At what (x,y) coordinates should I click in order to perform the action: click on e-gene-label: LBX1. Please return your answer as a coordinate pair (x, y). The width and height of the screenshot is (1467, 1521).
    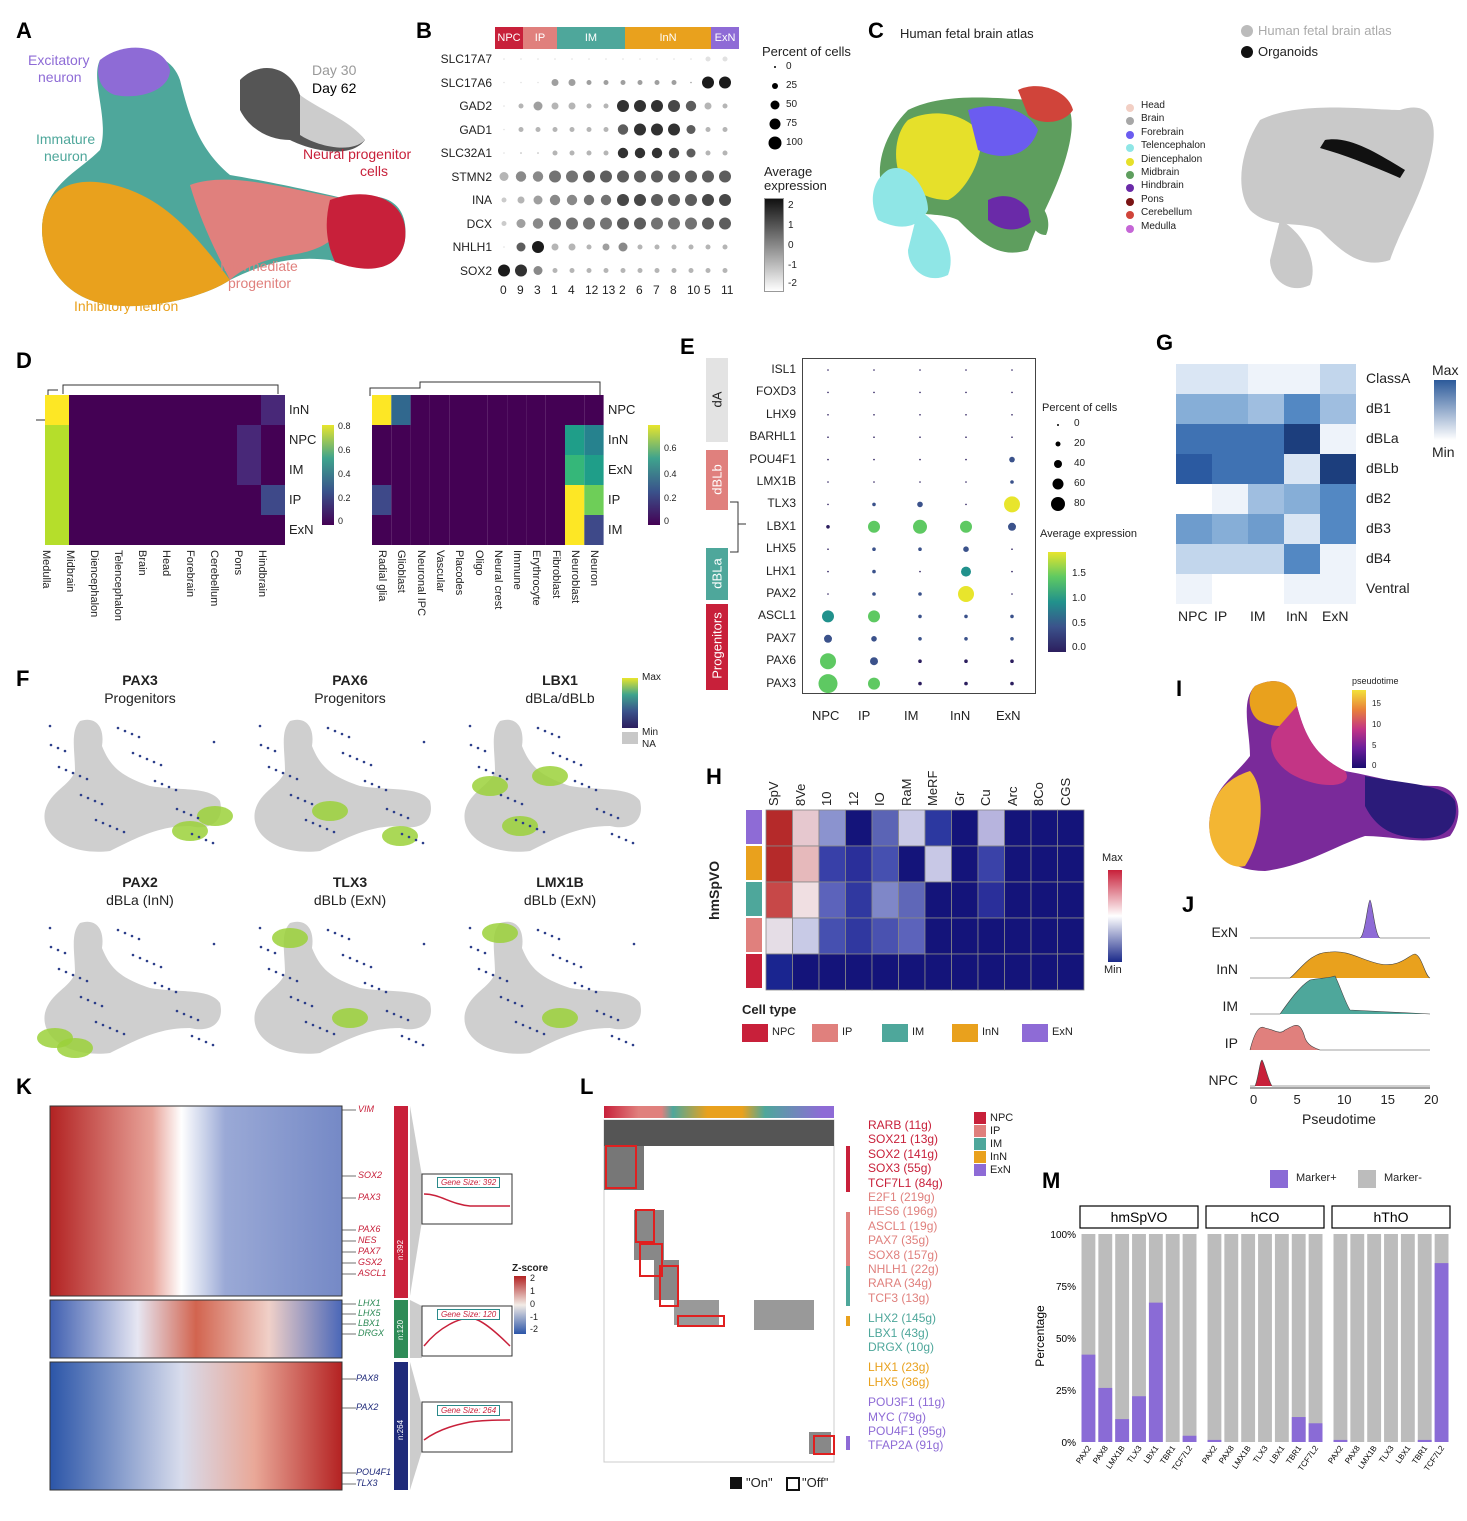
    Looking at the image, I should click on (781, 525).